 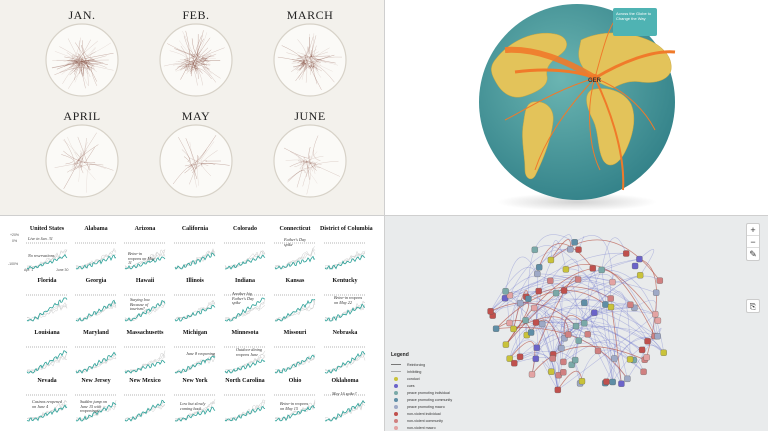 What do you see at coordinates (196, 116) in the screenshot?
I see `month-label: MAY` at bounding box center [196, 116].